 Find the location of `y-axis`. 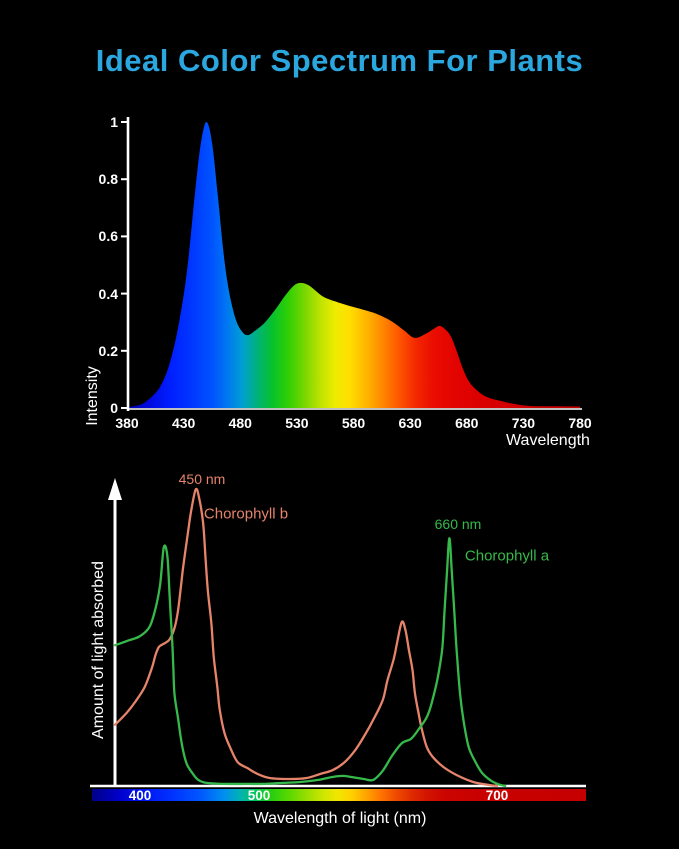

y-axis is located at coordinates (125, 264).